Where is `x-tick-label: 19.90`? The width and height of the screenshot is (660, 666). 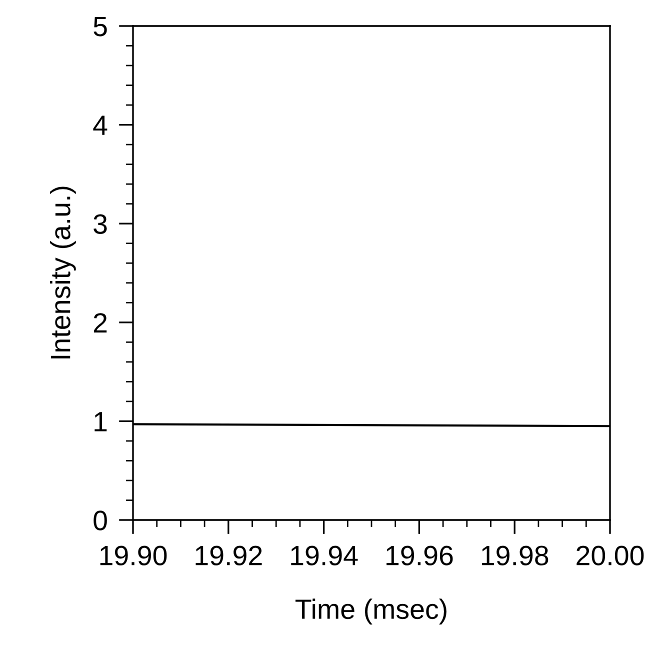 x-tick-label: 19.90 is located at coordinates (133, 556).